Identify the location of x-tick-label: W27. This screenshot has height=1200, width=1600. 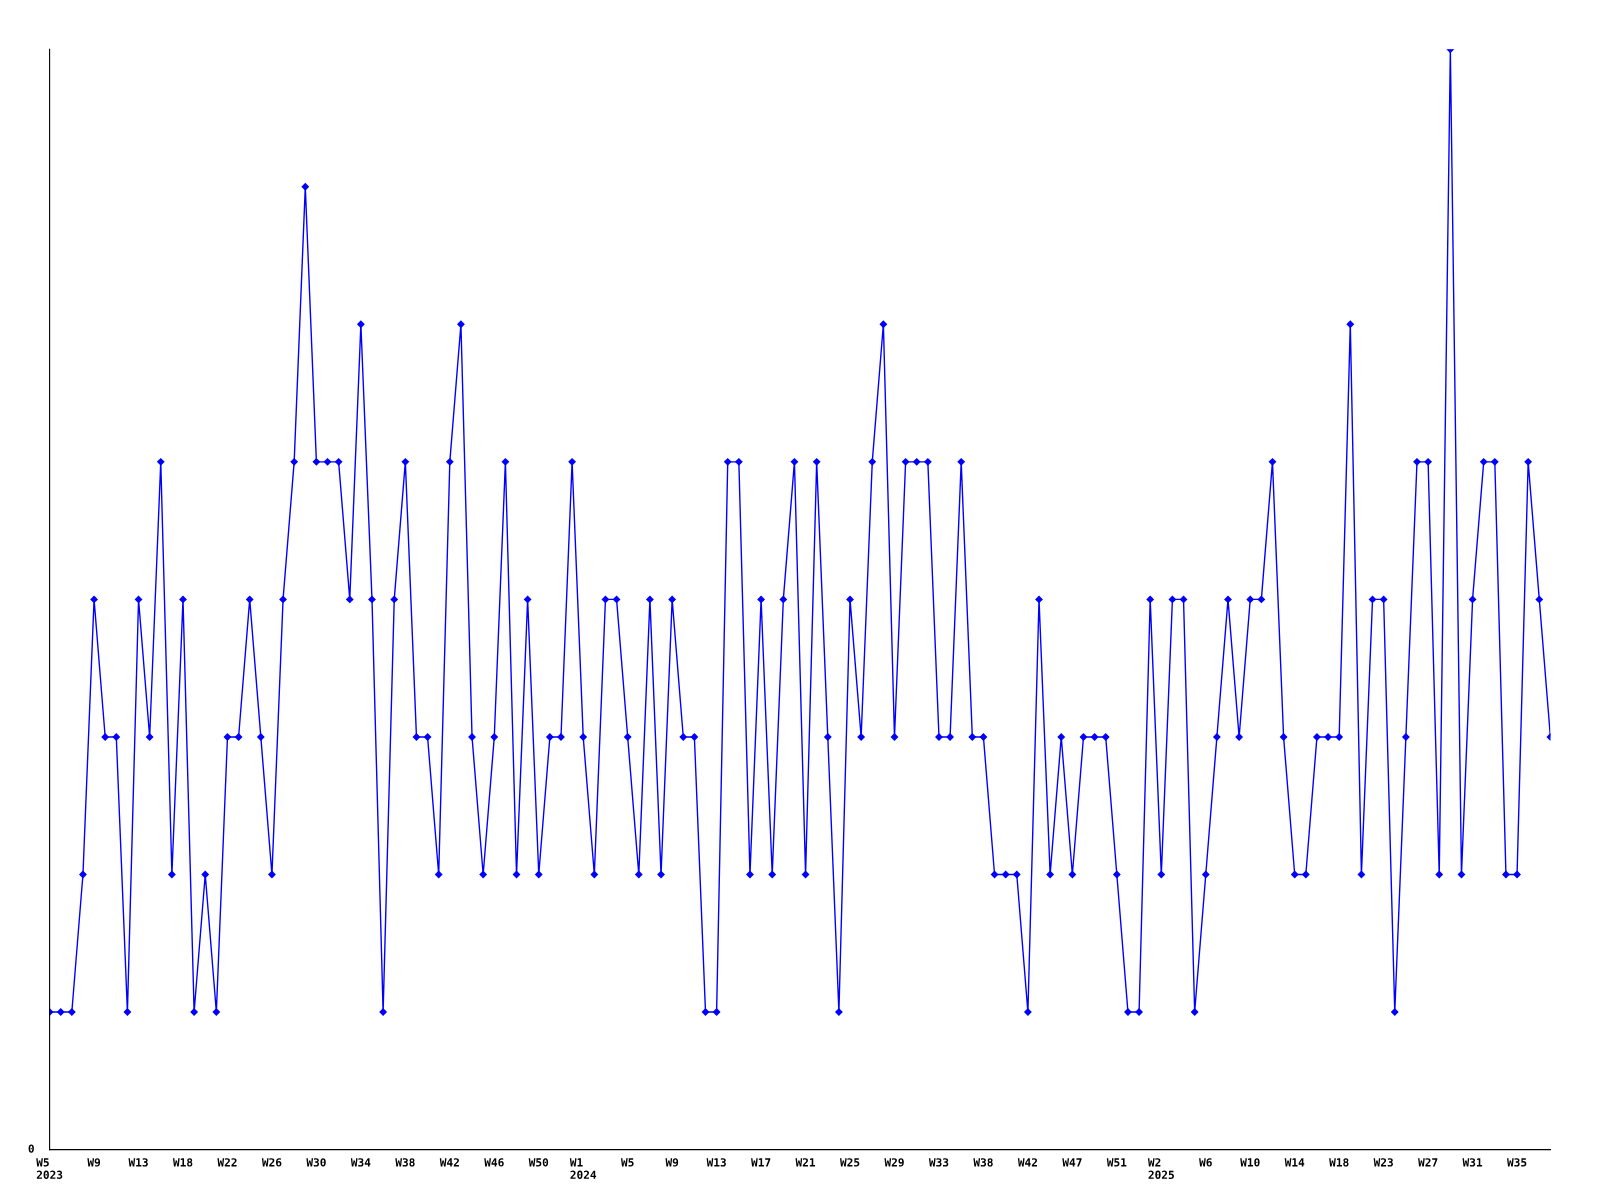
(1428, 1162).